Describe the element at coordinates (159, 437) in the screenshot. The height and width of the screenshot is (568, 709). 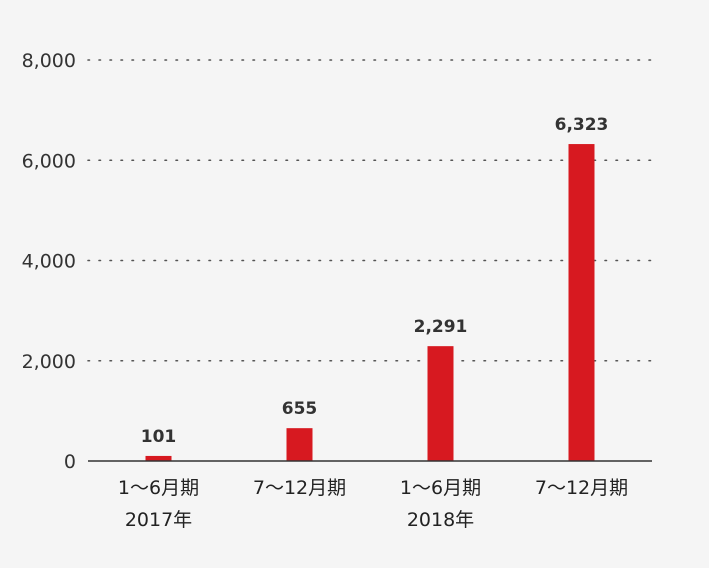
I see `data-label: 101` at that location.